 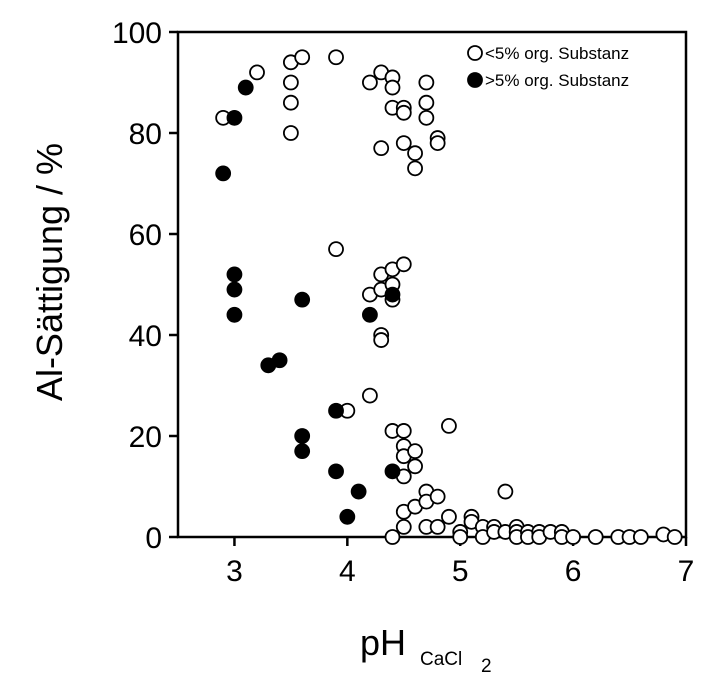 What do you see at coordinates (234, 571) in the screenshot?
I see `x-tick-label: 3` at bounding box center [234, 571].